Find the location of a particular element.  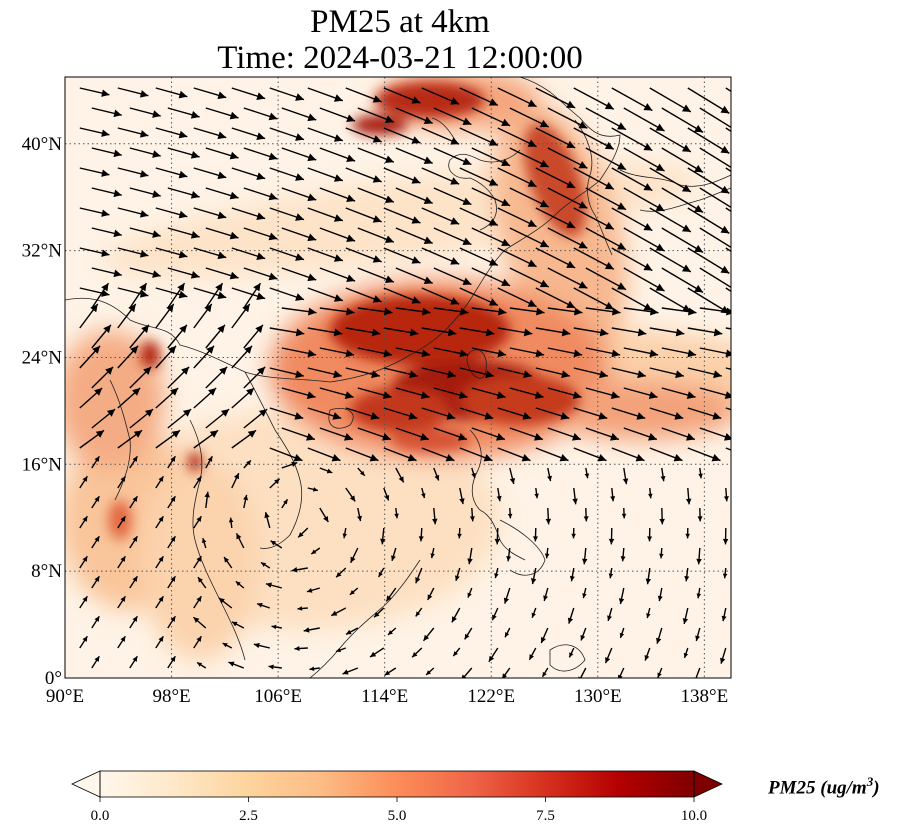

lon-tick-label: 90°E is located at coordinates (65, 696).